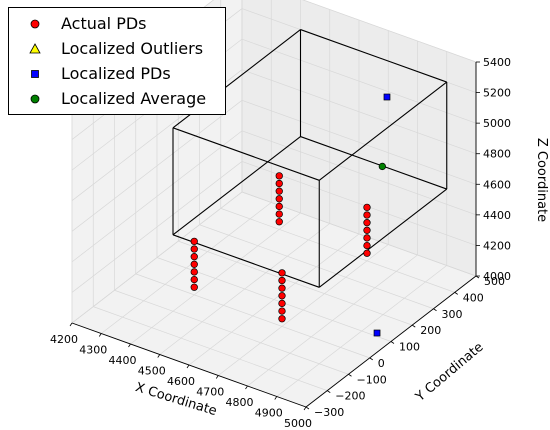 The image size is (550, 430). Describe the element at coordinates (298, 423) in the screenshot. I see `x-tick-label: 5000` at that location.